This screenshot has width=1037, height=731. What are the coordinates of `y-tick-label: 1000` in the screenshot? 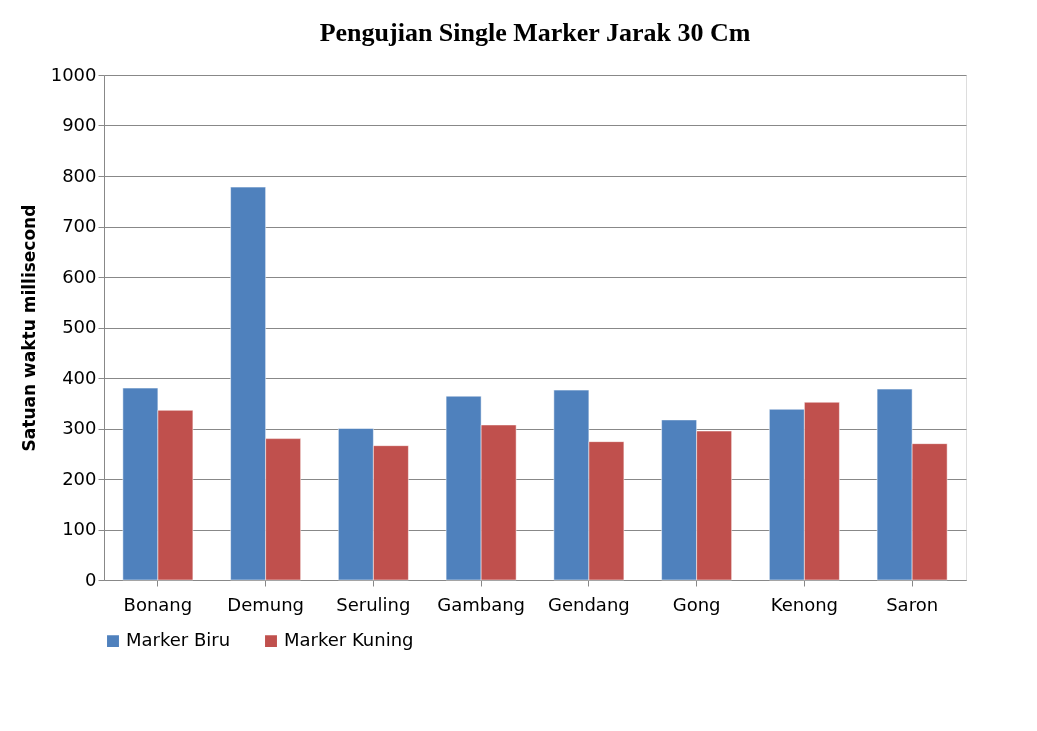 It's located at (73, 74).